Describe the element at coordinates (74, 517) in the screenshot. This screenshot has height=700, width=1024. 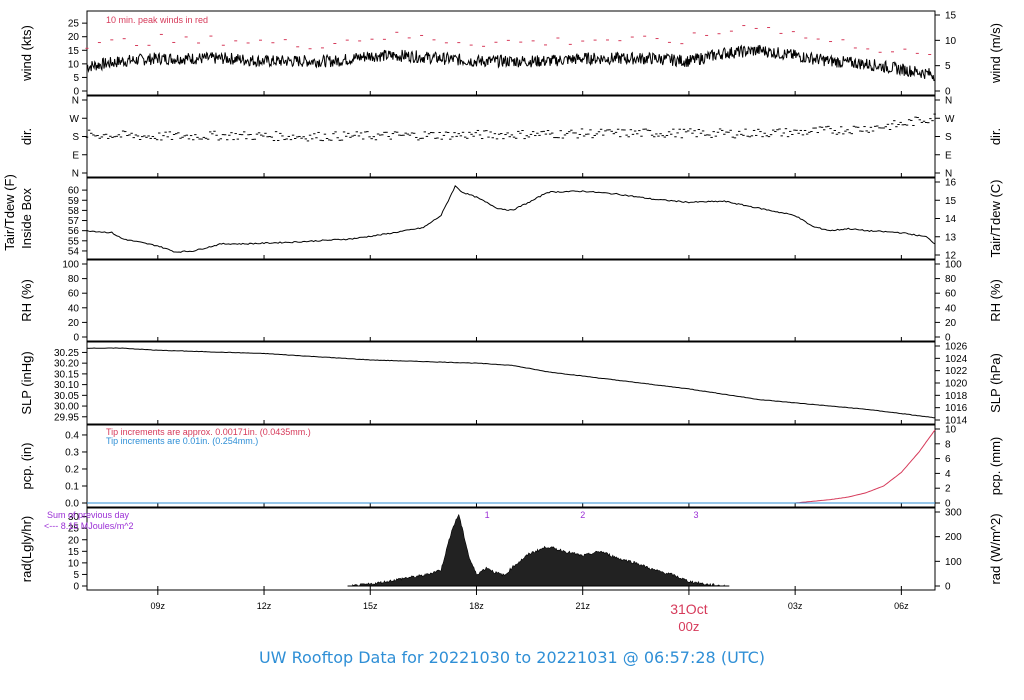
I see `left-tick-label-rad: 30` at that location.